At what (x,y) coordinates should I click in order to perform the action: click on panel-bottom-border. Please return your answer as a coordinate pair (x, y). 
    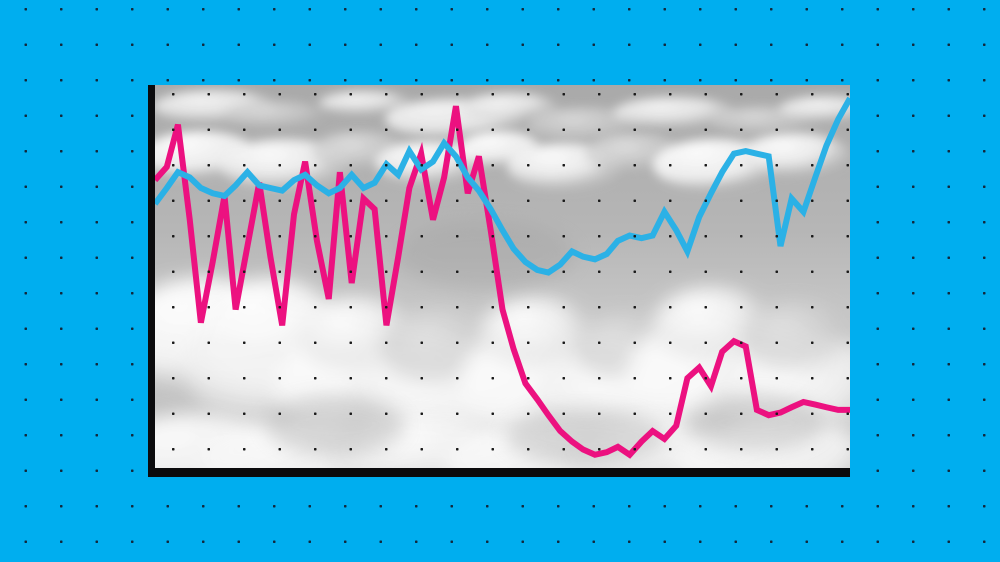
    Looking at the image, I should click on (499, 472).